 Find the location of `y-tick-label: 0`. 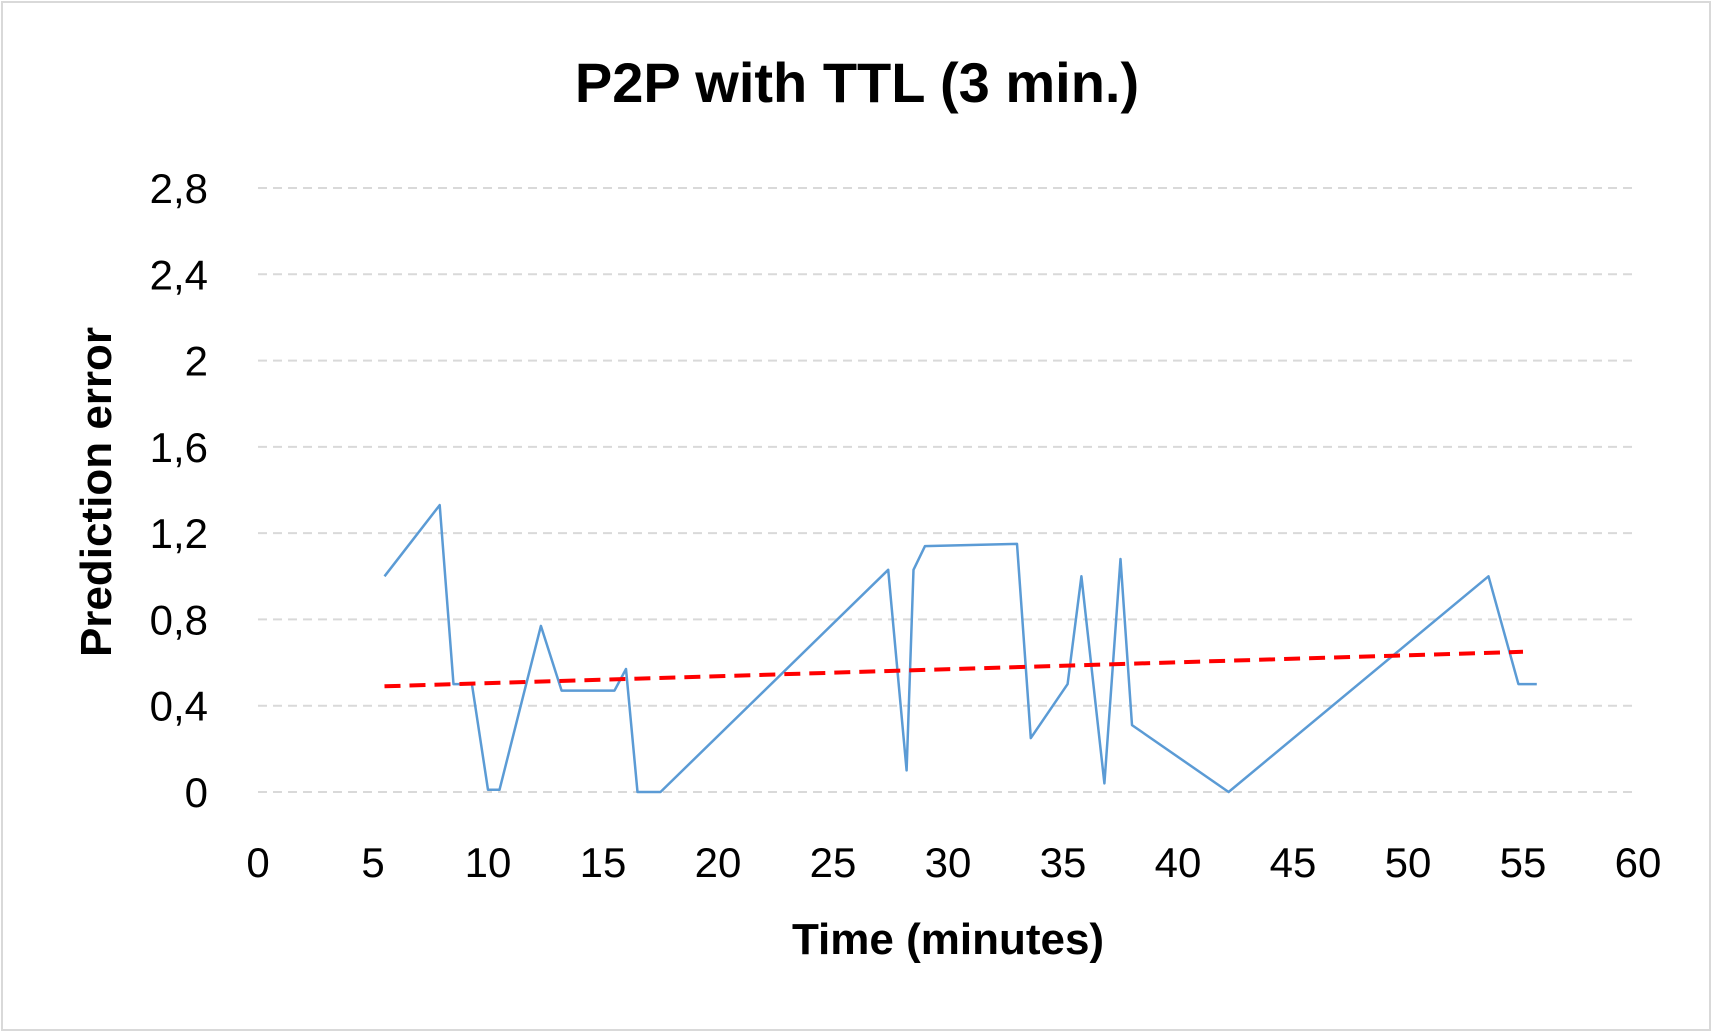

y-tick-label: 0 is located at coordinates (196, 792).